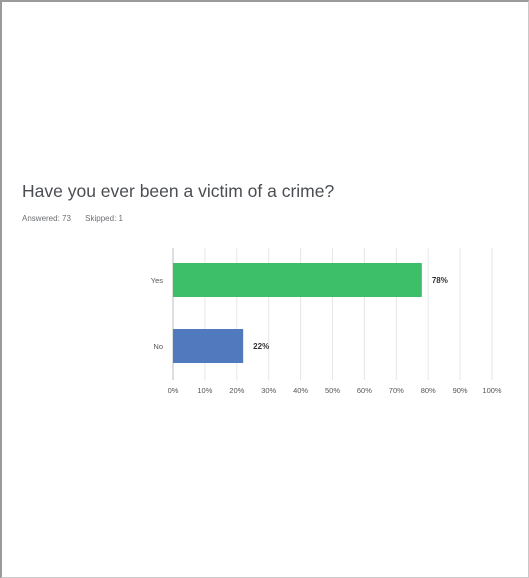 The image size is (529, 578). Describe the element at coordinates (236, 390) in the screenshot. I see `x-tick-label: 20%` at that location.